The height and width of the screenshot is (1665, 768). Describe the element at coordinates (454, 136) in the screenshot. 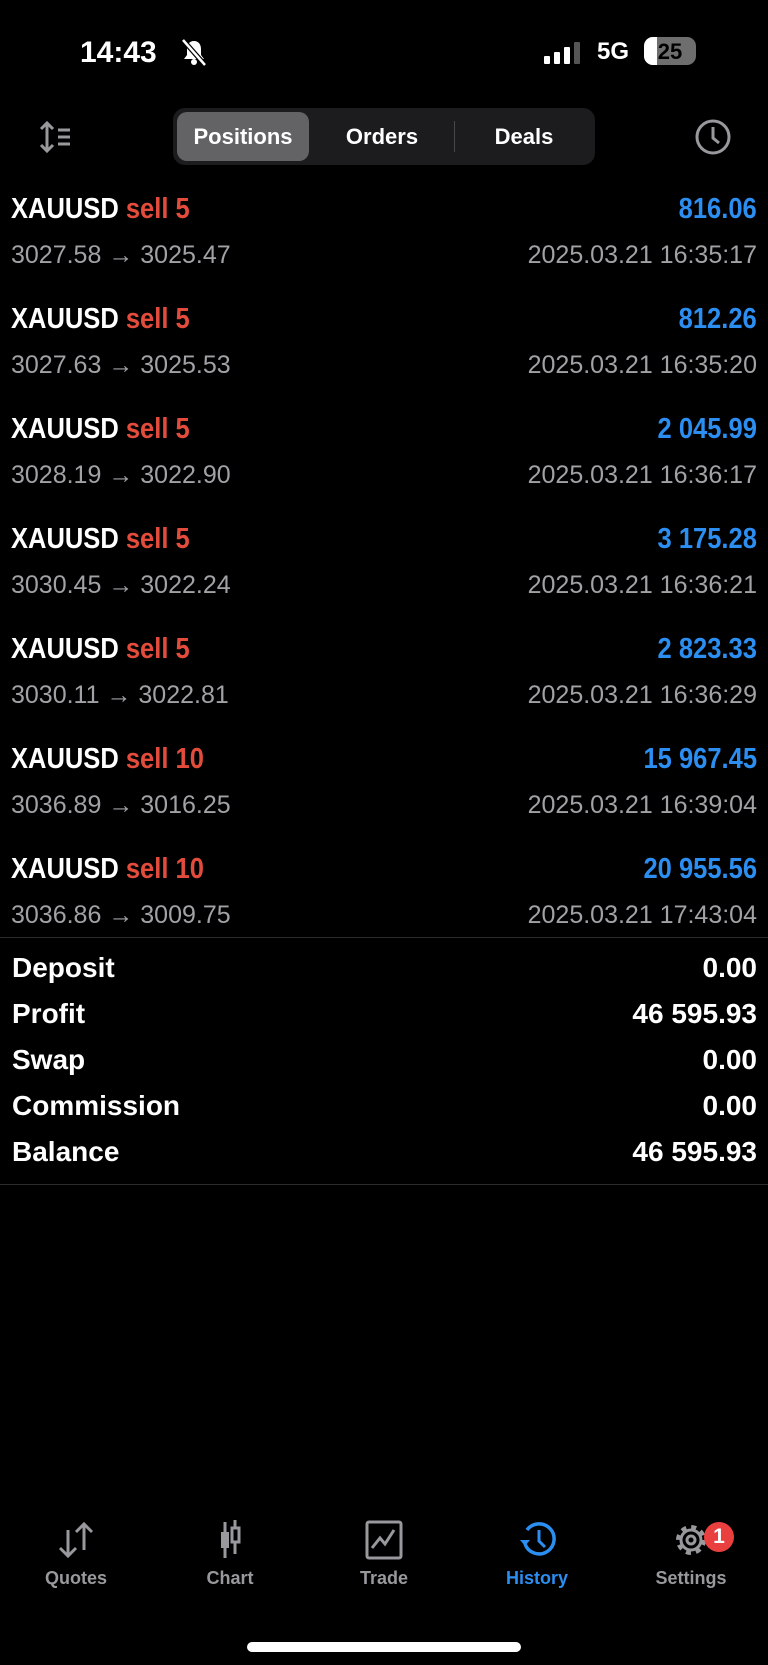

I see `segment-divider` at that location.